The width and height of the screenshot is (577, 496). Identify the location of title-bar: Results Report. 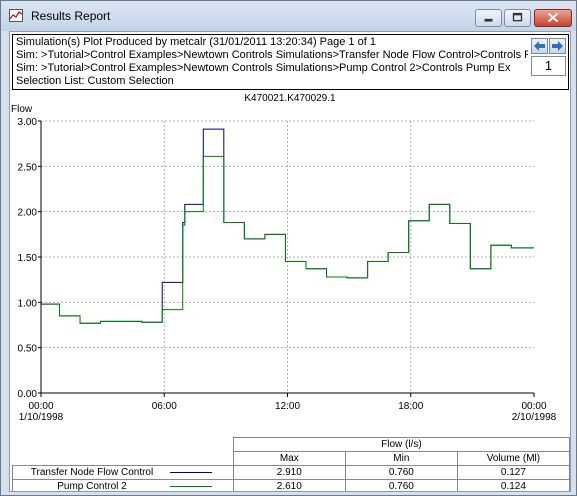
(288, 16).